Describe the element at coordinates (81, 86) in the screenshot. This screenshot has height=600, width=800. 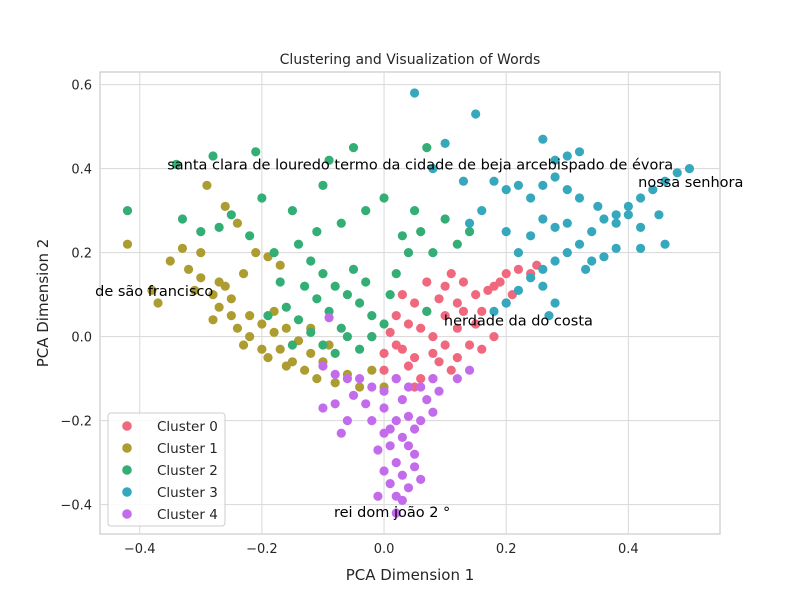
I see `y-tick-label: 0.6` at that location.